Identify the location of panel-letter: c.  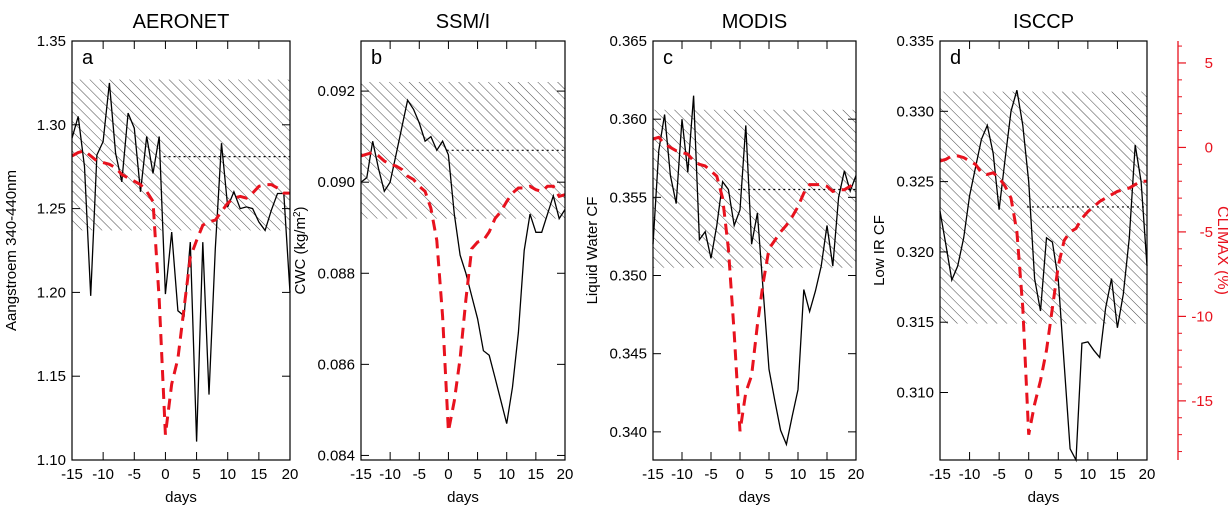
(668, 58).